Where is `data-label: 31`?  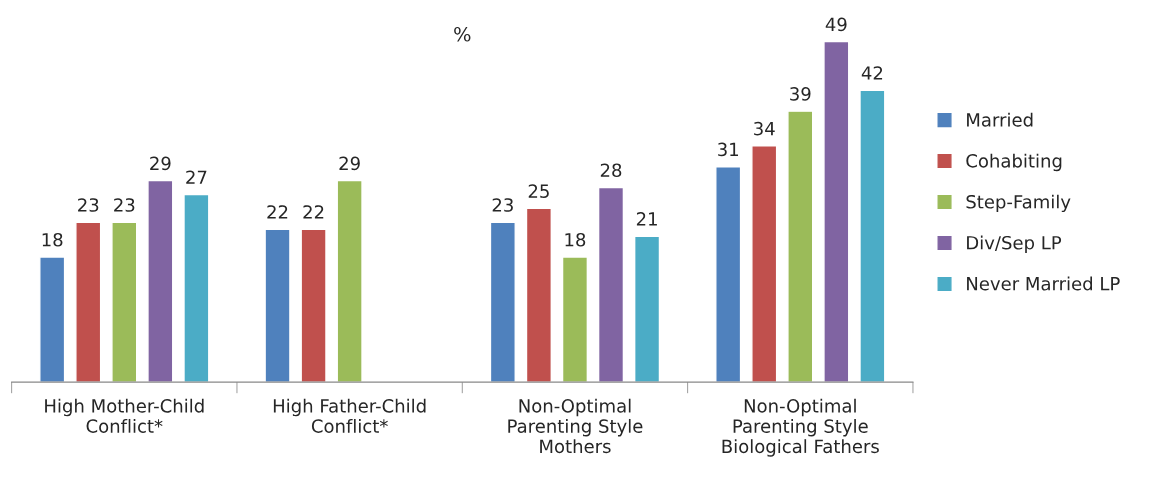 data-label: 31 is located at coordinates (728, 149).